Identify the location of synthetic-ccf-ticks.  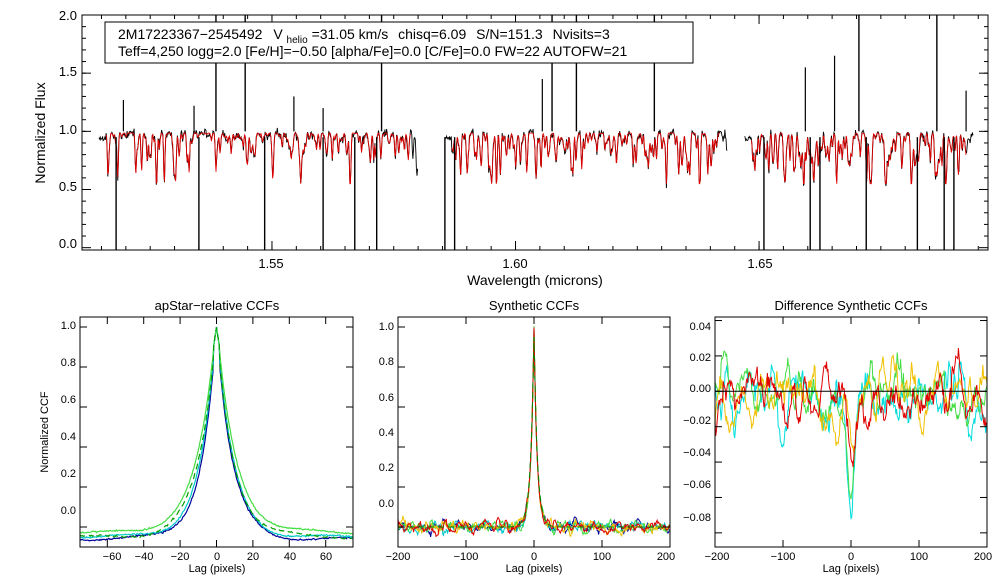
(534, 432).